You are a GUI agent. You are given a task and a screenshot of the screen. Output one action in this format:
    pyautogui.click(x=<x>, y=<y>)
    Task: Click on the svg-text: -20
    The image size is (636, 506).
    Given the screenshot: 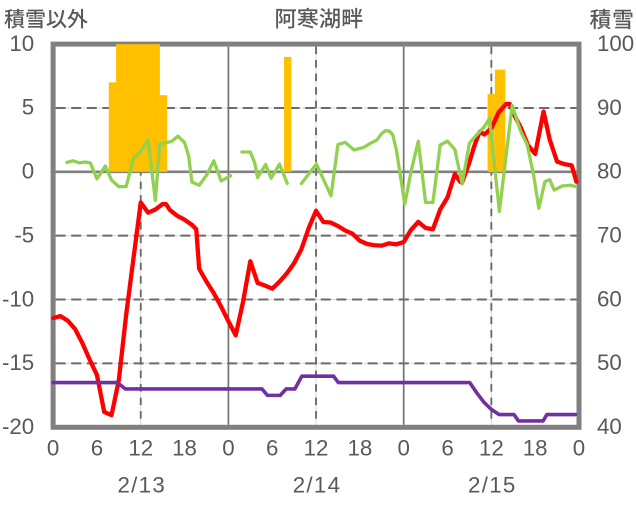 What is the action you would take?
    pyautogui.click(x=18, y=426)
    